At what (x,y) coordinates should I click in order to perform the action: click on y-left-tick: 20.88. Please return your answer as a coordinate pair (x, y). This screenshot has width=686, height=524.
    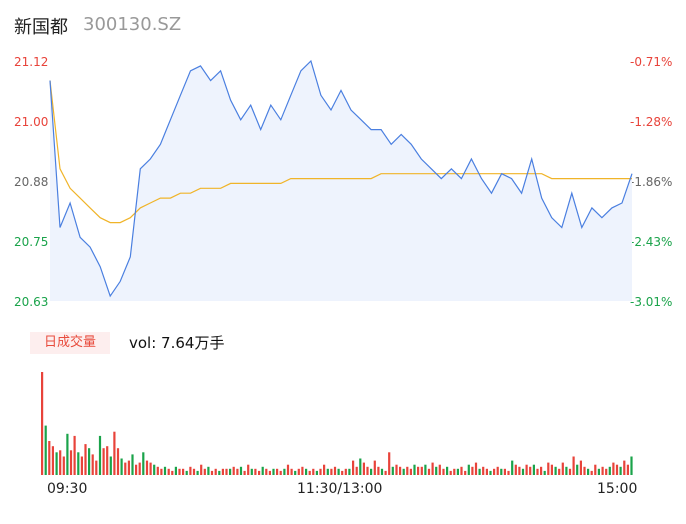
    Looking at the image, I should click on (31, 182).